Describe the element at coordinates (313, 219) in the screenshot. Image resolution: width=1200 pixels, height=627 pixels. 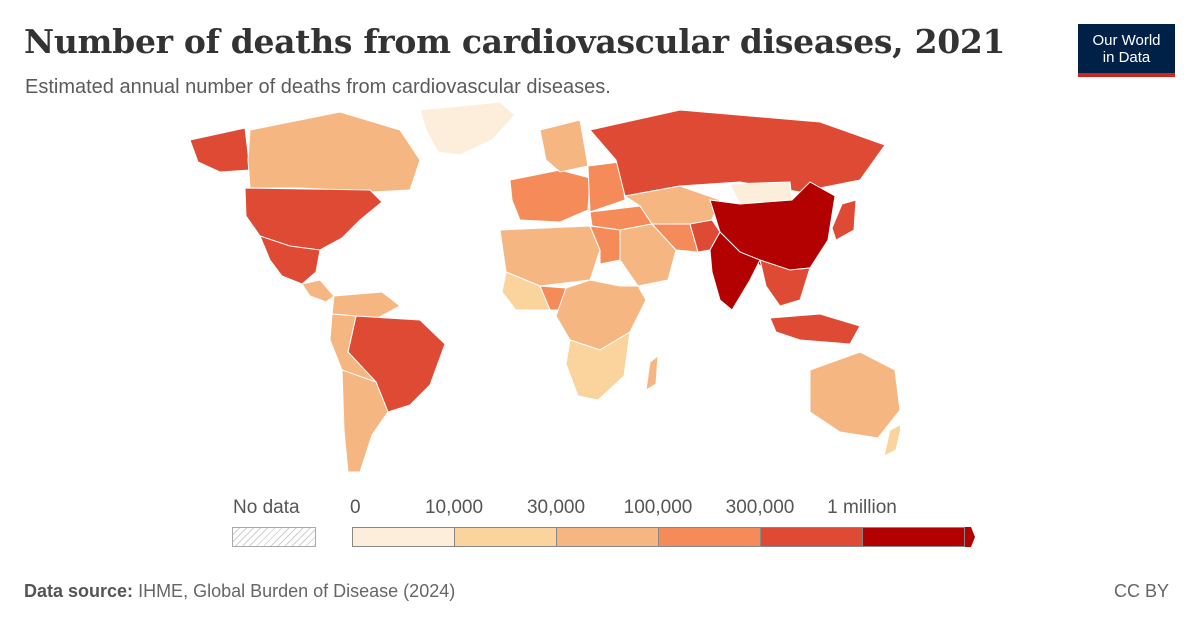
I see `region-usa` at that location.